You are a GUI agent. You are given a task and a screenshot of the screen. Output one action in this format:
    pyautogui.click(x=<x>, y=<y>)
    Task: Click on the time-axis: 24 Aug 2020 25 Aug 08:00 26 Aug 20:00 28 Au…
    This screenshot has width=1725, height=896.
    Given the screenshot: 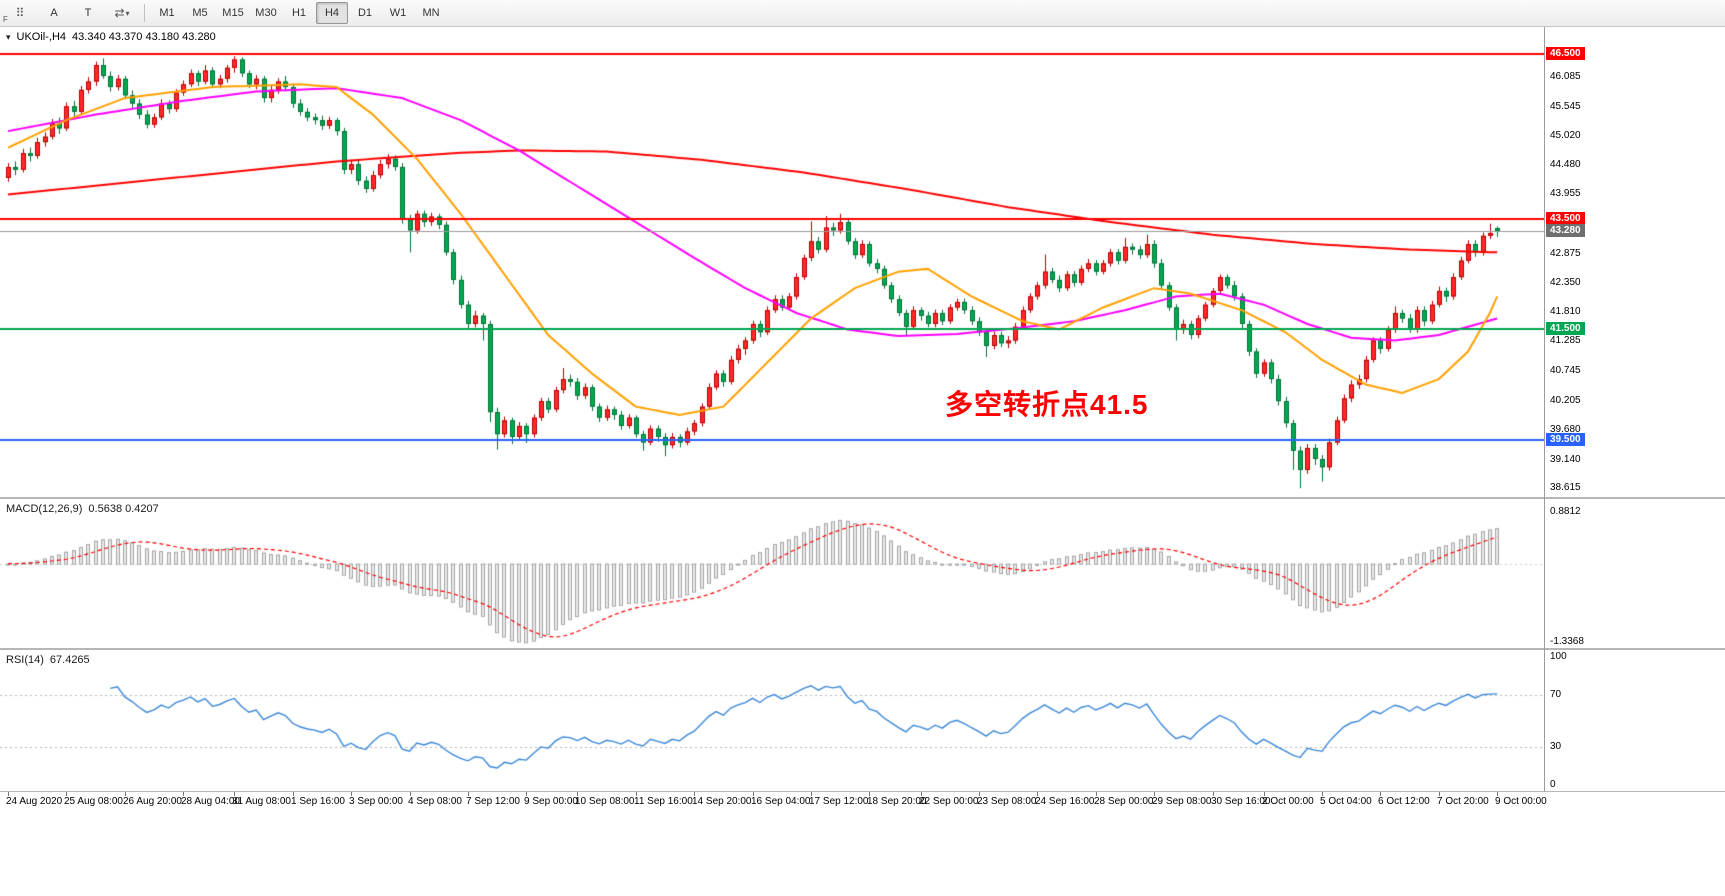 What is the action you would take?
    pyautogui.click(x=862, y=812)
    